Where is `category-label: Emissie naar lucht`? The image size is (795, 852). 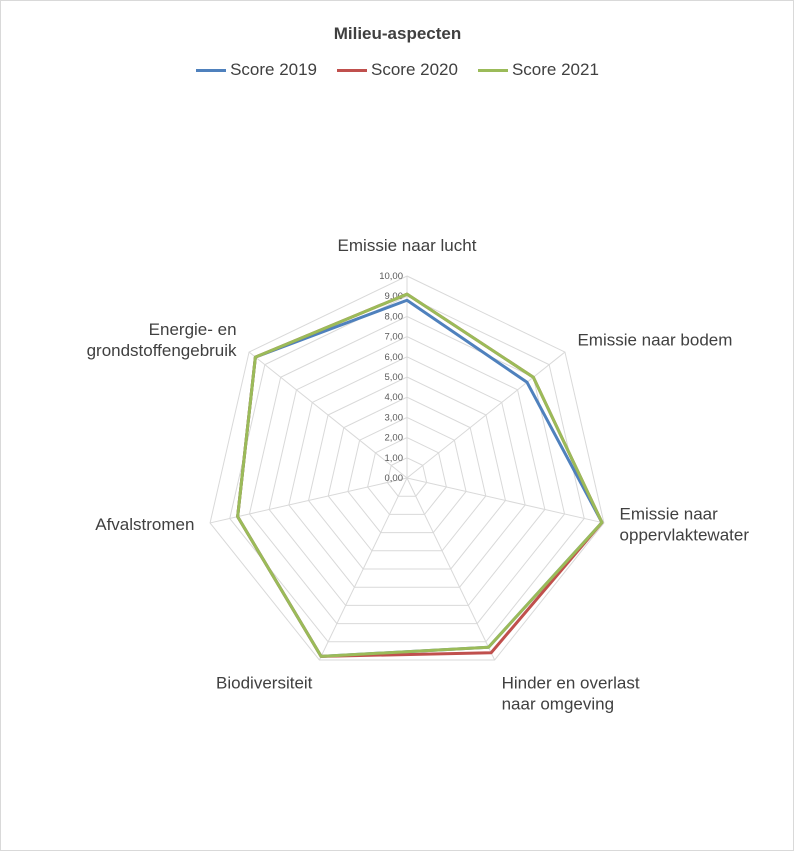
category-label: Emissie naar lucht is located at coordinates (407, 245).